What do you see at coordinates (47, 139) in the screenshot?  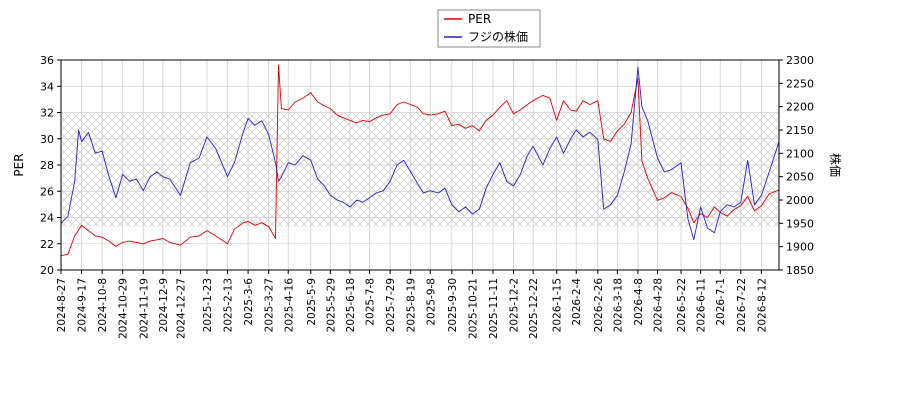 I see `left-tick-label: 30` at bounding box center [47, 139].